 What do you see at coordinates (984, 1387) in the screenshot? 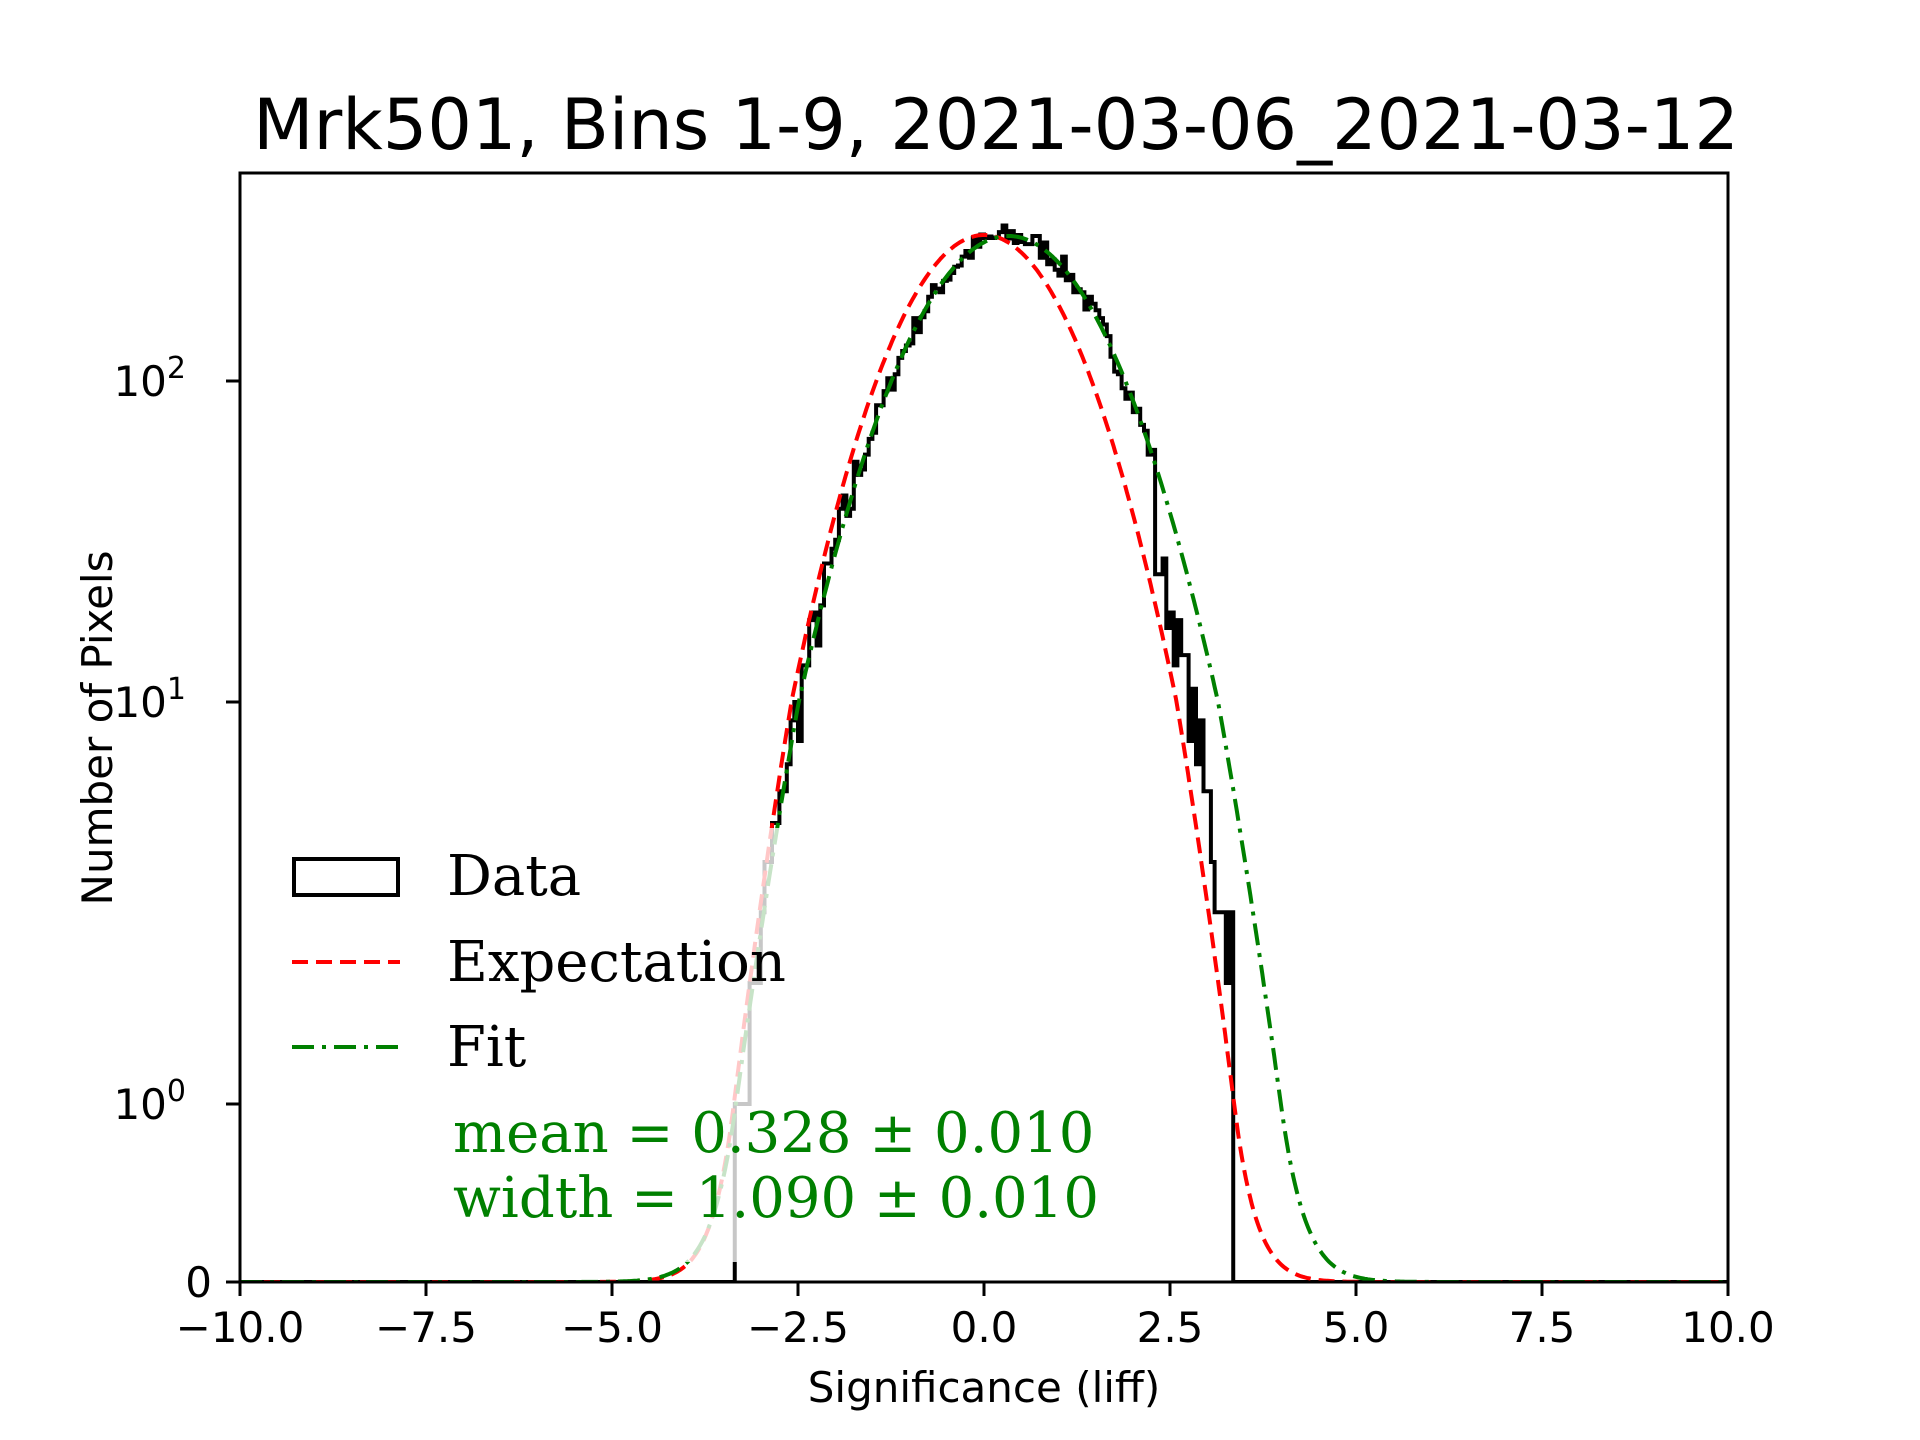
I see `x-axis-label: Significance (liff)` at bounding box center [984, 1387].